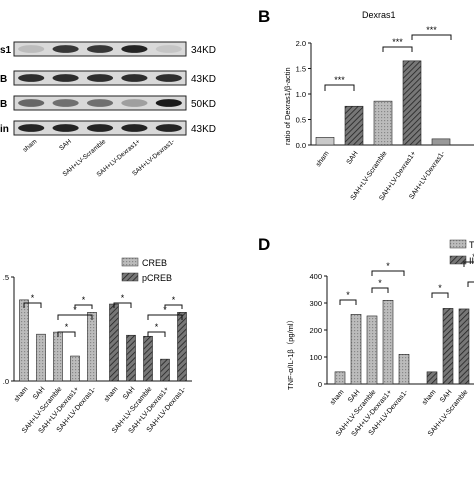  I want to click on blot-kd-label: 34KD, so click(203, 50).